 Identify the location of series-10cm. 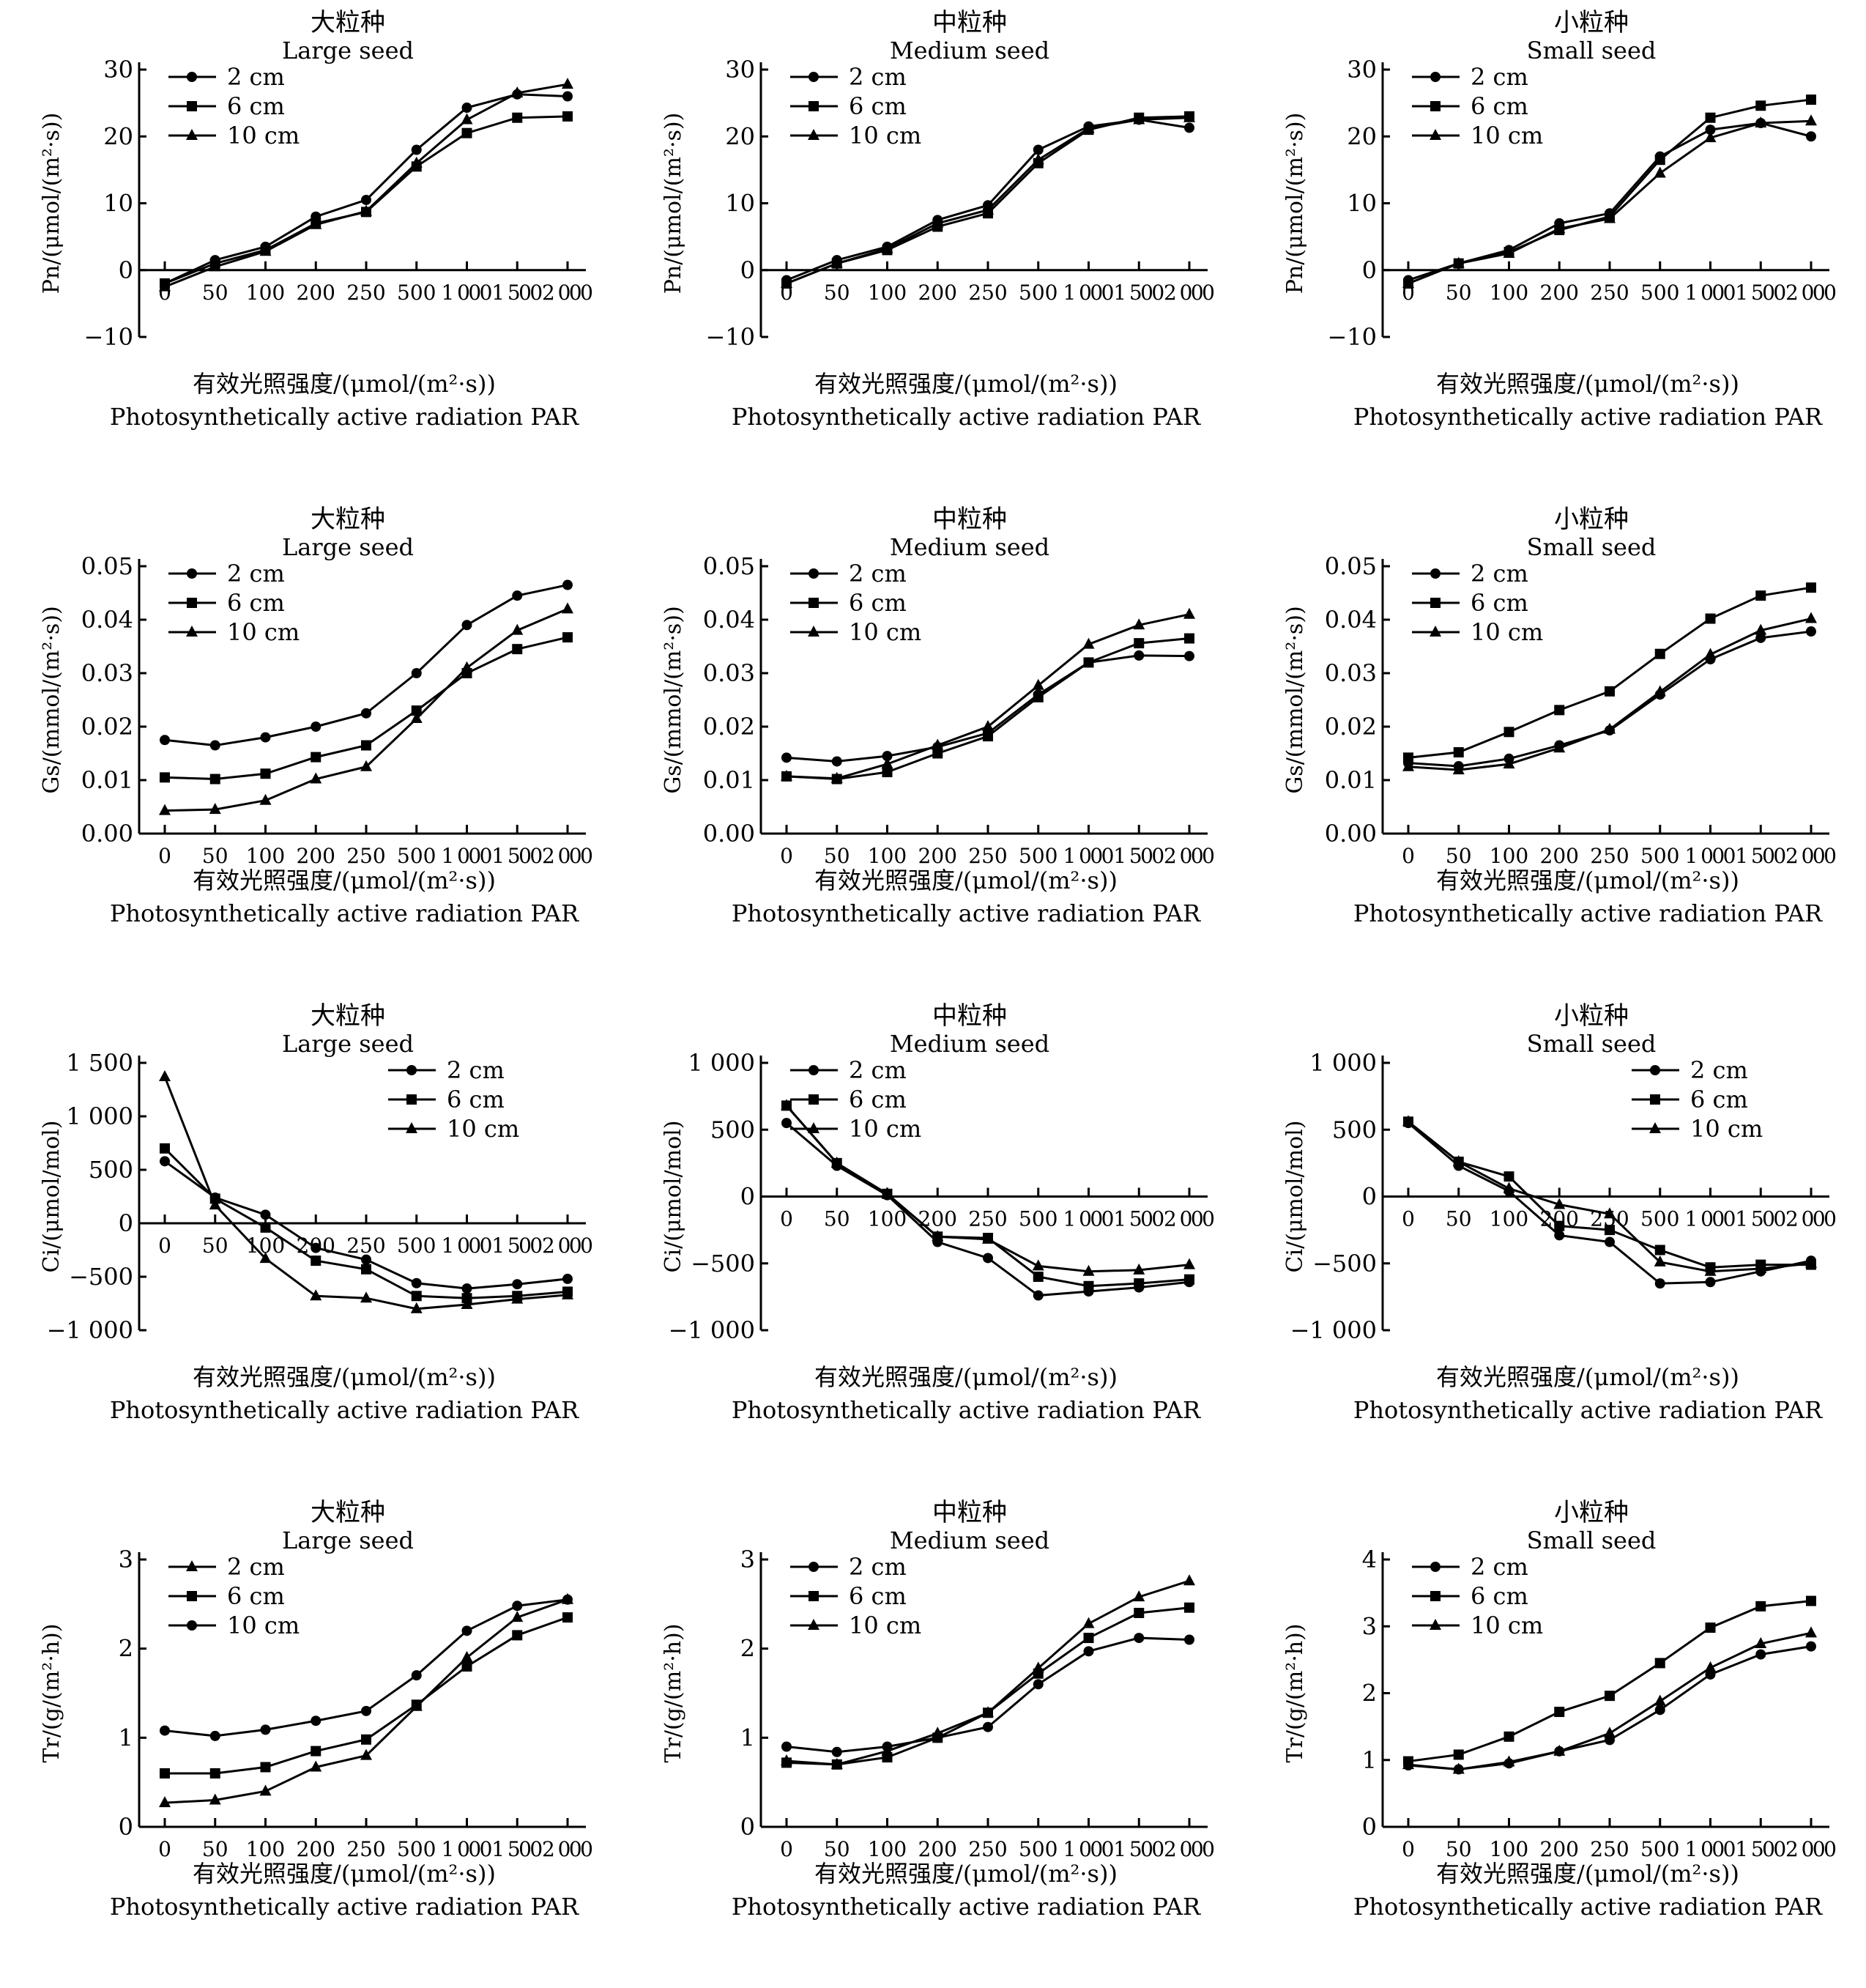
(366, 1667).